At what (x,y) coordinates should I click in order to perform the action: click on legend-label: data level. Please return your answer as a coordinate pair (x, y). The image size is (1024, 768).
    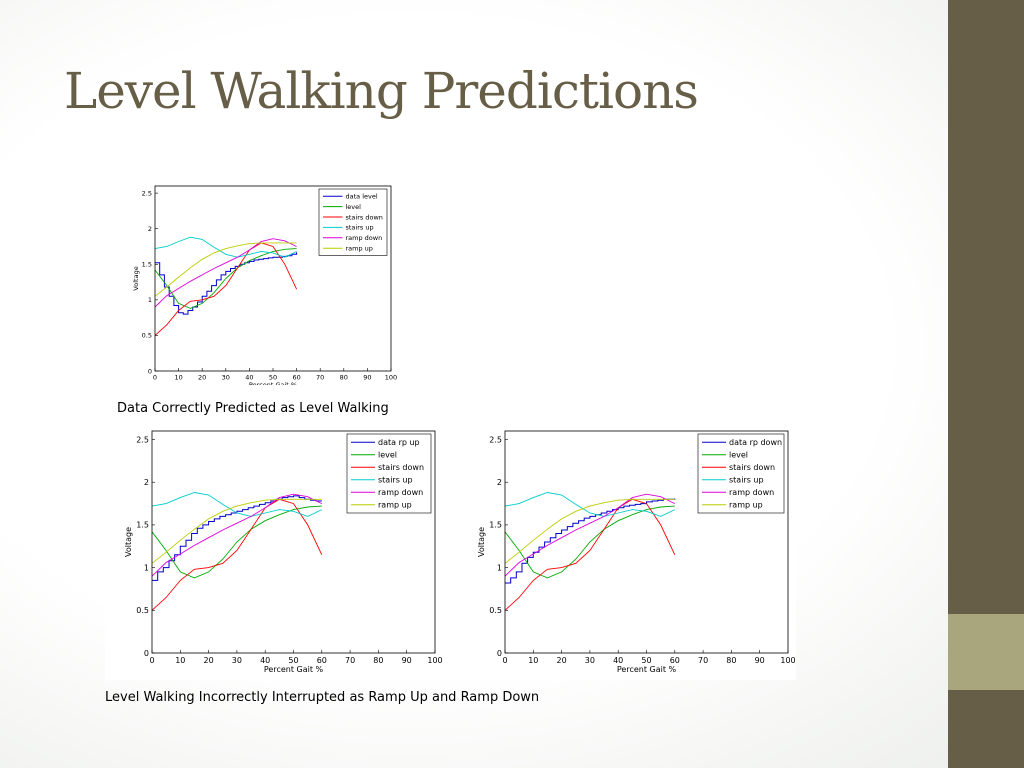
    Looking at the image, I should click on (362, 196).